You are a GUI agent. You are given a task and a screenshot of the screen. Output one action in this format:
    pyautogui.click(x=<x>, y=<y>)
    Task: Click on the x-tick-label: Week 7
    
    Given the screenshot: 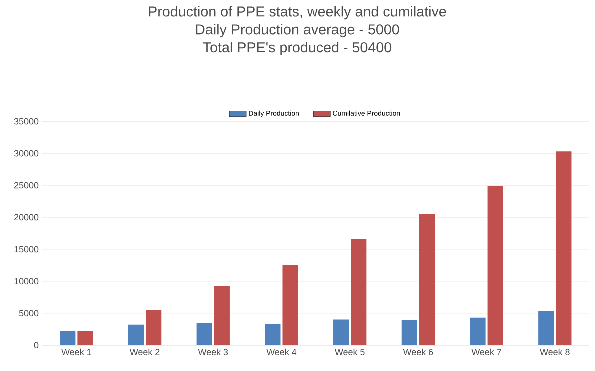 What is the action you would take?
    pyautogui.click(x=487, y=352)
    